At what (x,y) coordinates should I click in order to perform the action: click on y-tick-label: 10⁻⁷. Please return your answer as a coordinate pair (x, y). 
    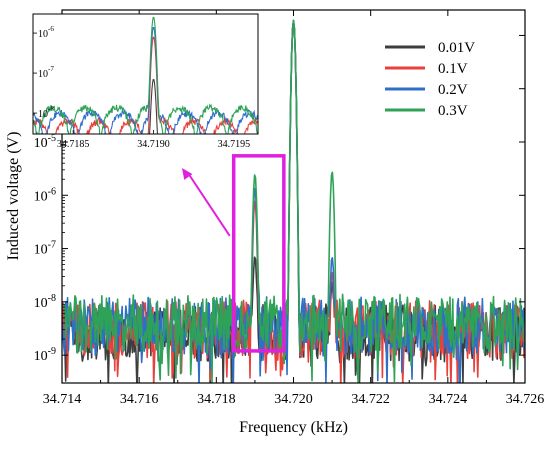
    Looking at the image, I should click on (45, 249).